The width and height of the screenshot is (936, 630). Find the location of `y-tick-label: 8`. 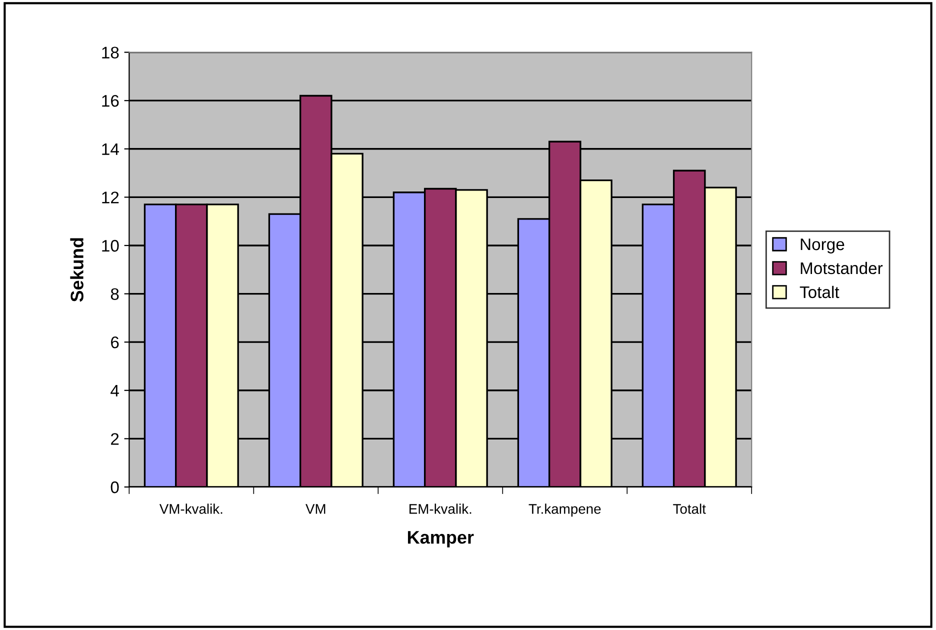

y-tick-label: 8 is located at coordinates (114, 294).